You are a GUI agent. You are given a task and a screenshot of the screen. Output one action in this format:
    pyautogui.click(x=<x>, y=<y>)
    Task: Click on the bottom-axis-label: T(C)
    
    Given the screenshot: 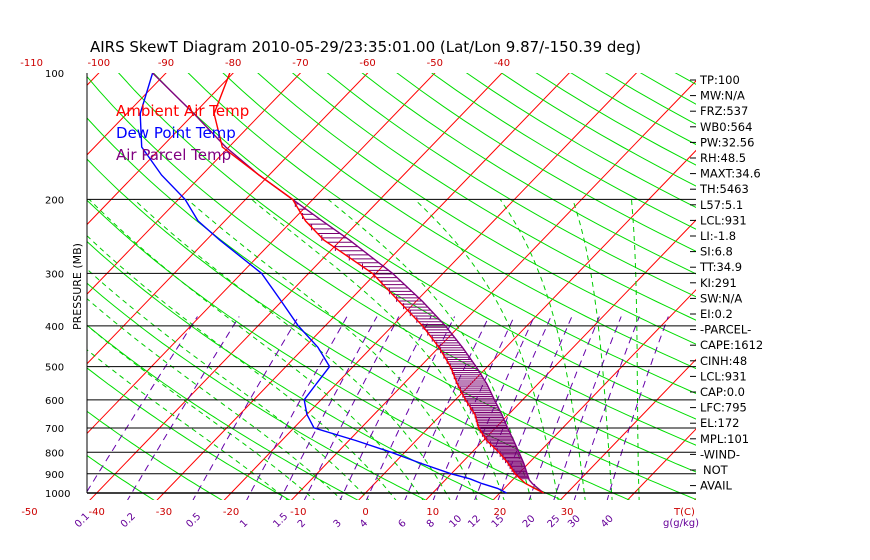 What is the action you would take?
    pyautogui.click(x=684, y=512)
    